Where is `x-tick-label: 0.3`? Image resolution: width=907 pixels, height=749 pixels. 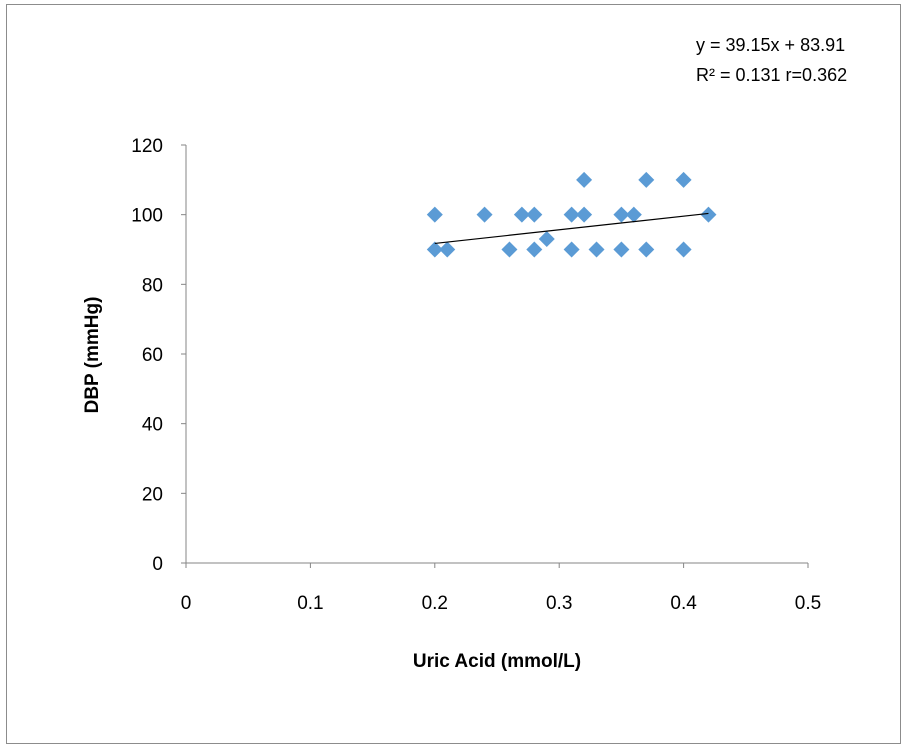 x-tick-label: 0.3 is located at coordinates (559, 603).